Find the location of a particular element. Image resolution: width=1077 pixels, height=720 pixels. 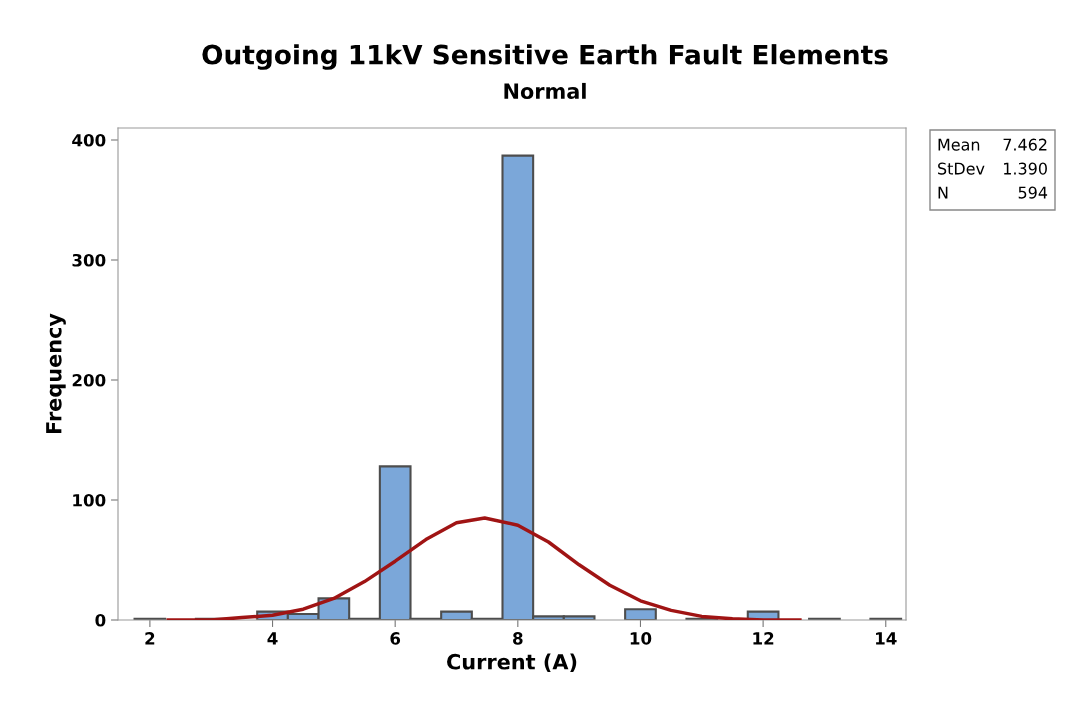

x-tick-label: 12 is located at coordinates (763, 638).